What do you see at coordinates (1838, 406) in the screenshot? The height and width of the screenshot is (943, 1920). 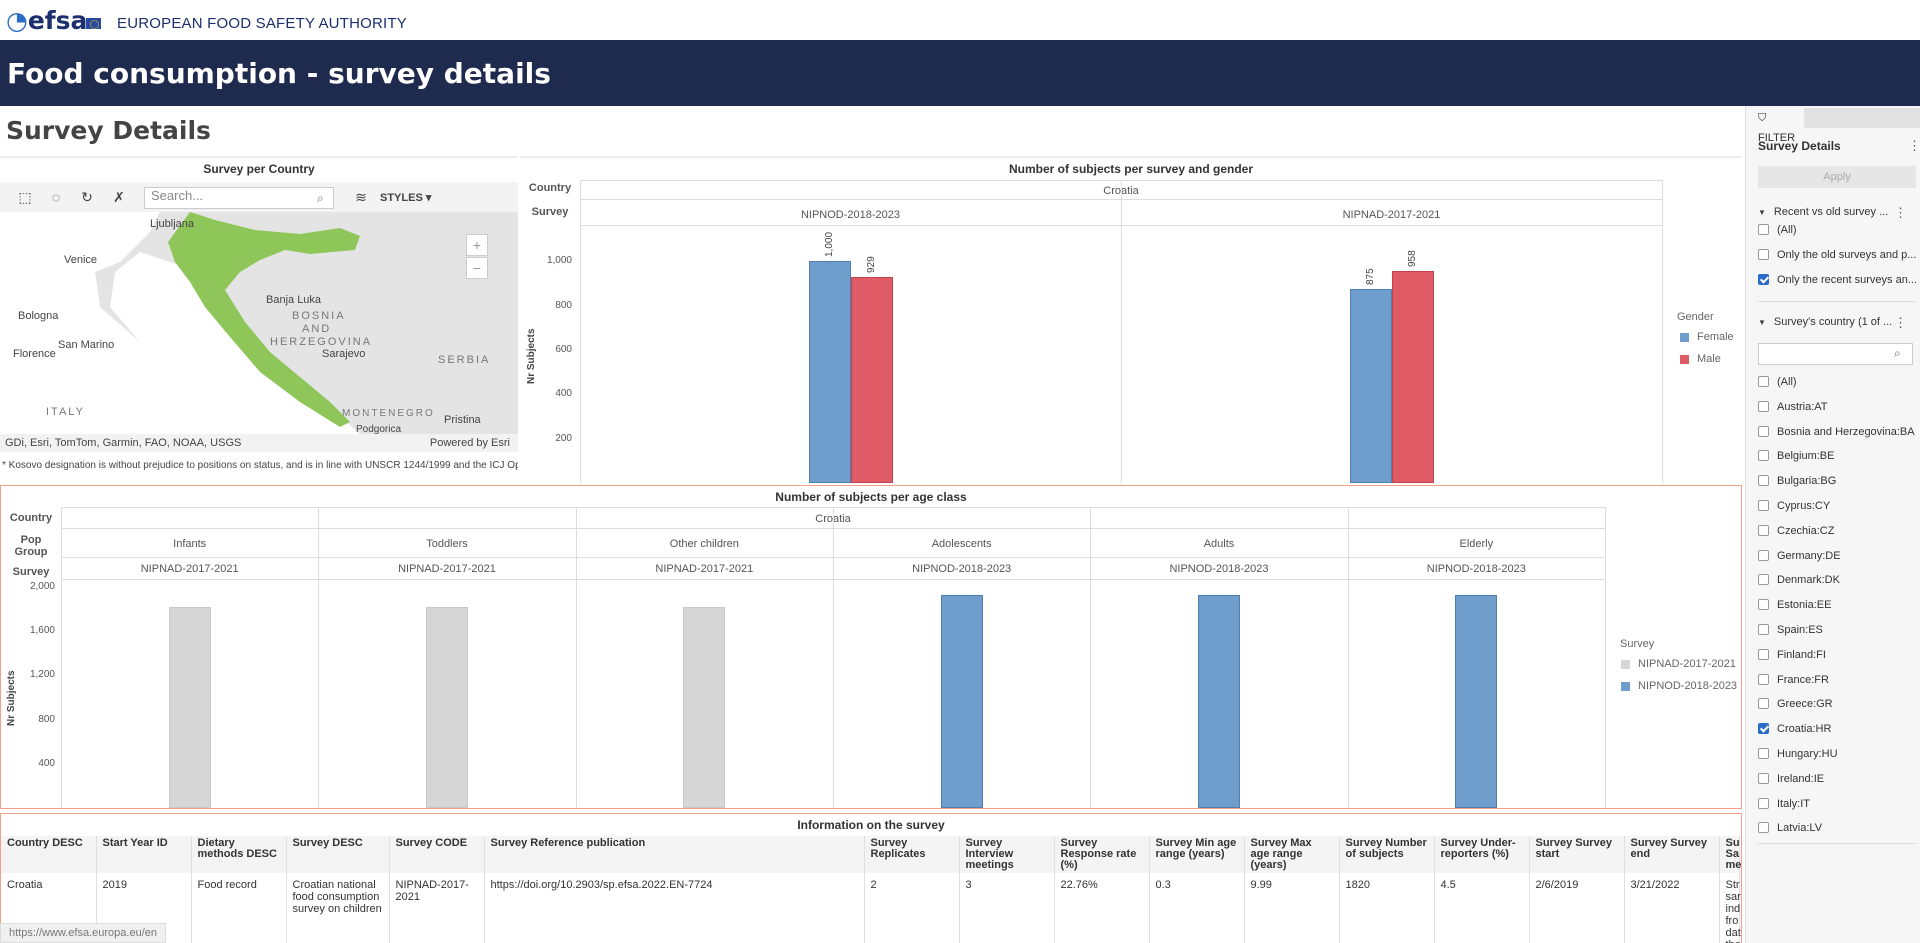 I see `filter-option: Austria:AT` at bounding box center [1838, 406].